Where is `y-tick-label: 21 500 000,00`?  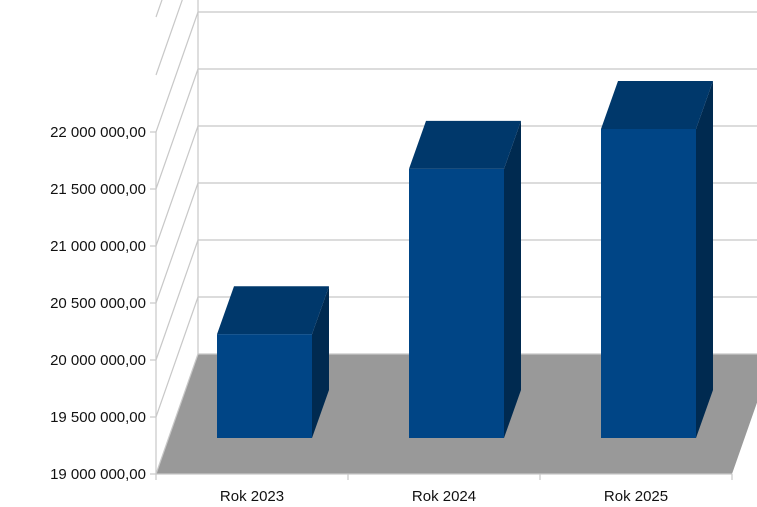
y-tick-label: 21 500 000,00 is located at coordinates (98, 189).